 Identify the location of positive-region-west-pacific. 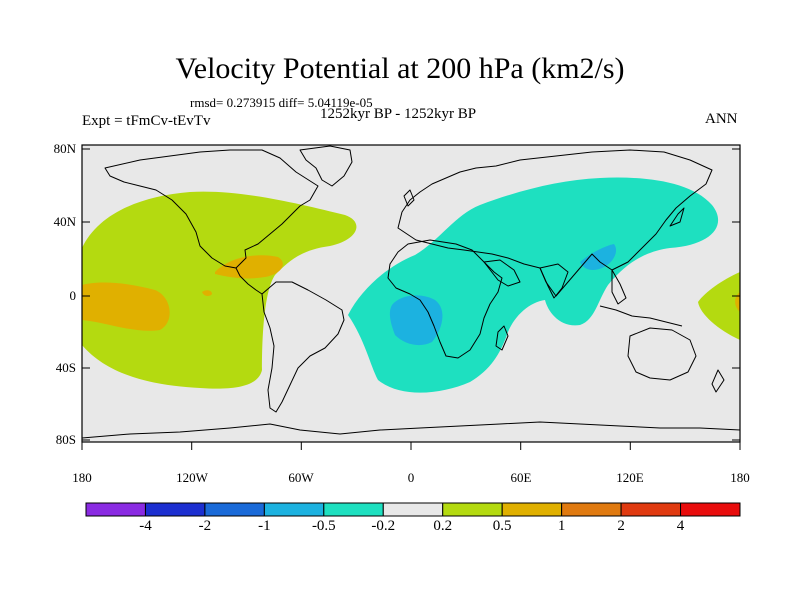
(719, 306).